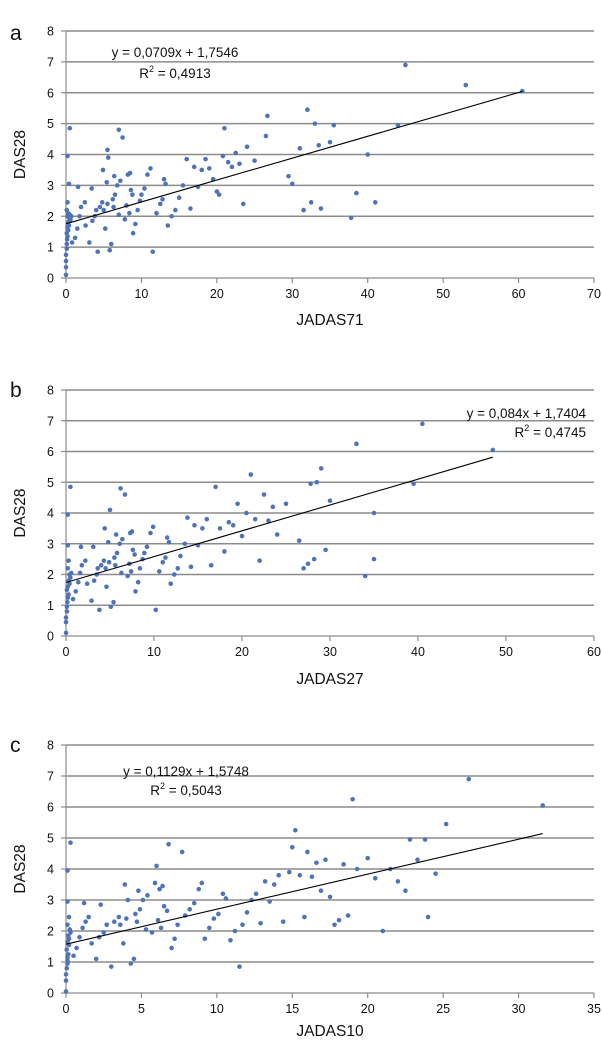 Image resolution: width=602 pixels, height=1041 pixels. What do you see at coordinates (217, 294) in the screenshot?
I see `x-tick-label: 20` at bounding box center [217, 294].